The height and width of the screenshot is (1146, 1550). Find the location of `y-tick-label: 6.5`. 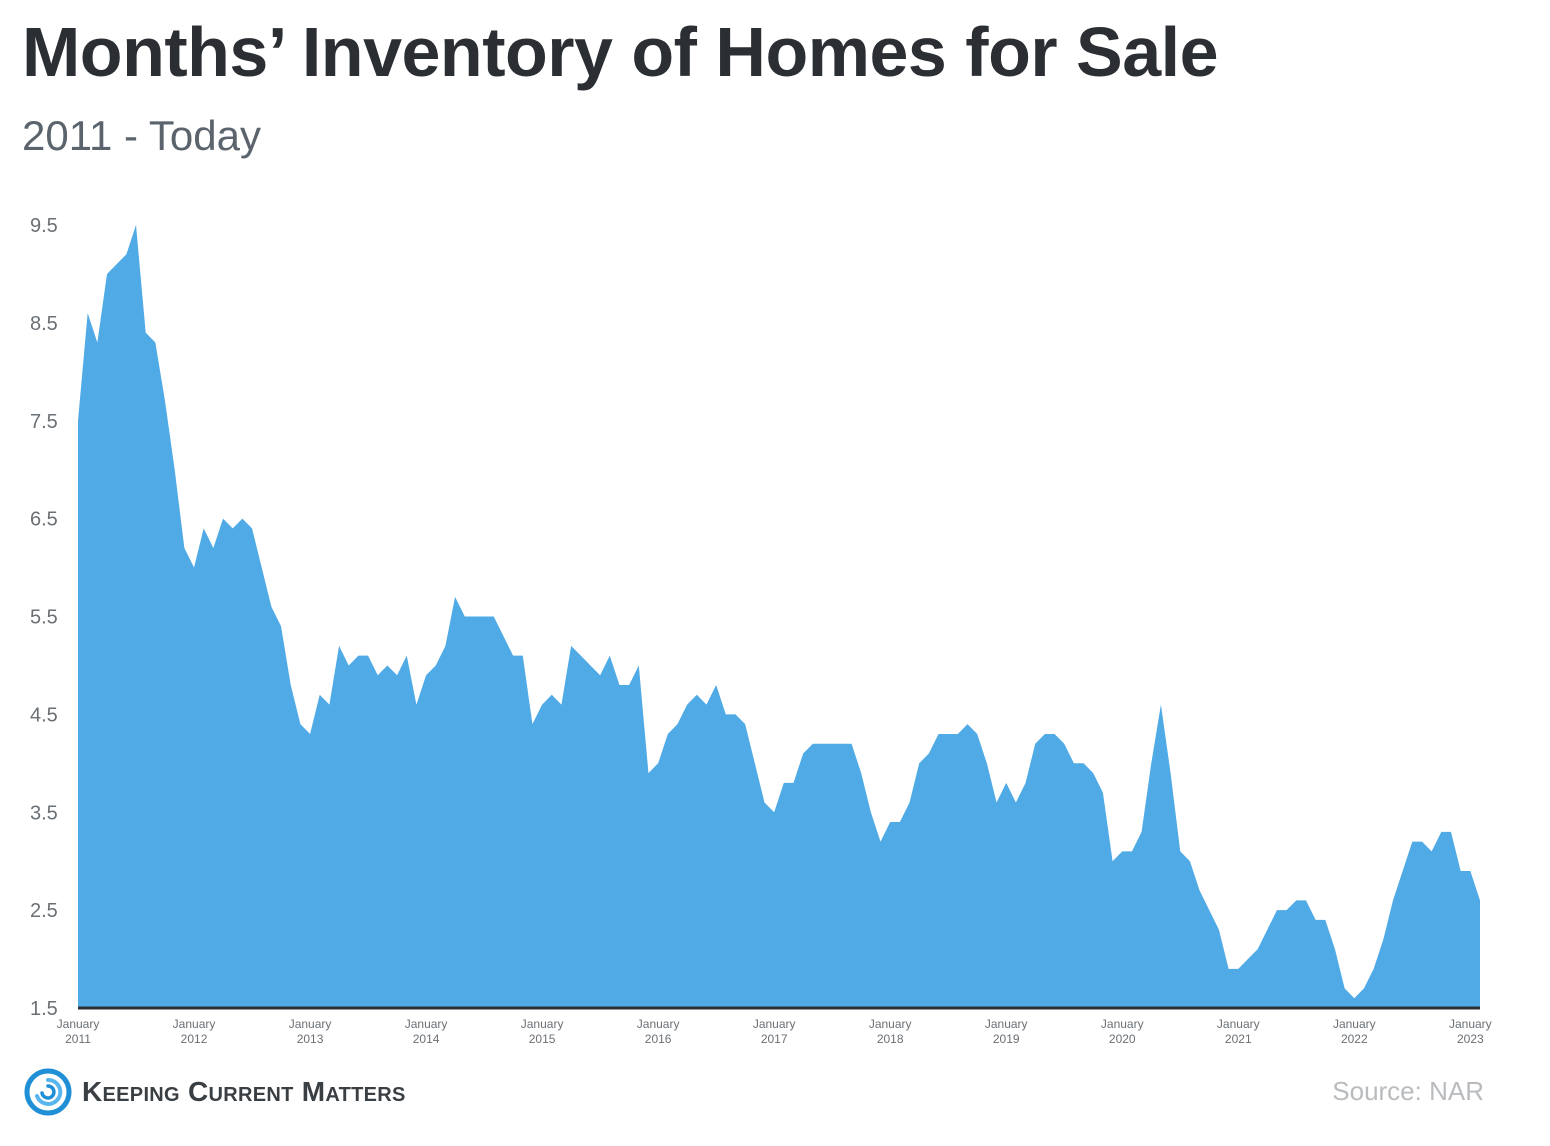

y-tick-label: 6.5 is located at coordinates (44, 520).